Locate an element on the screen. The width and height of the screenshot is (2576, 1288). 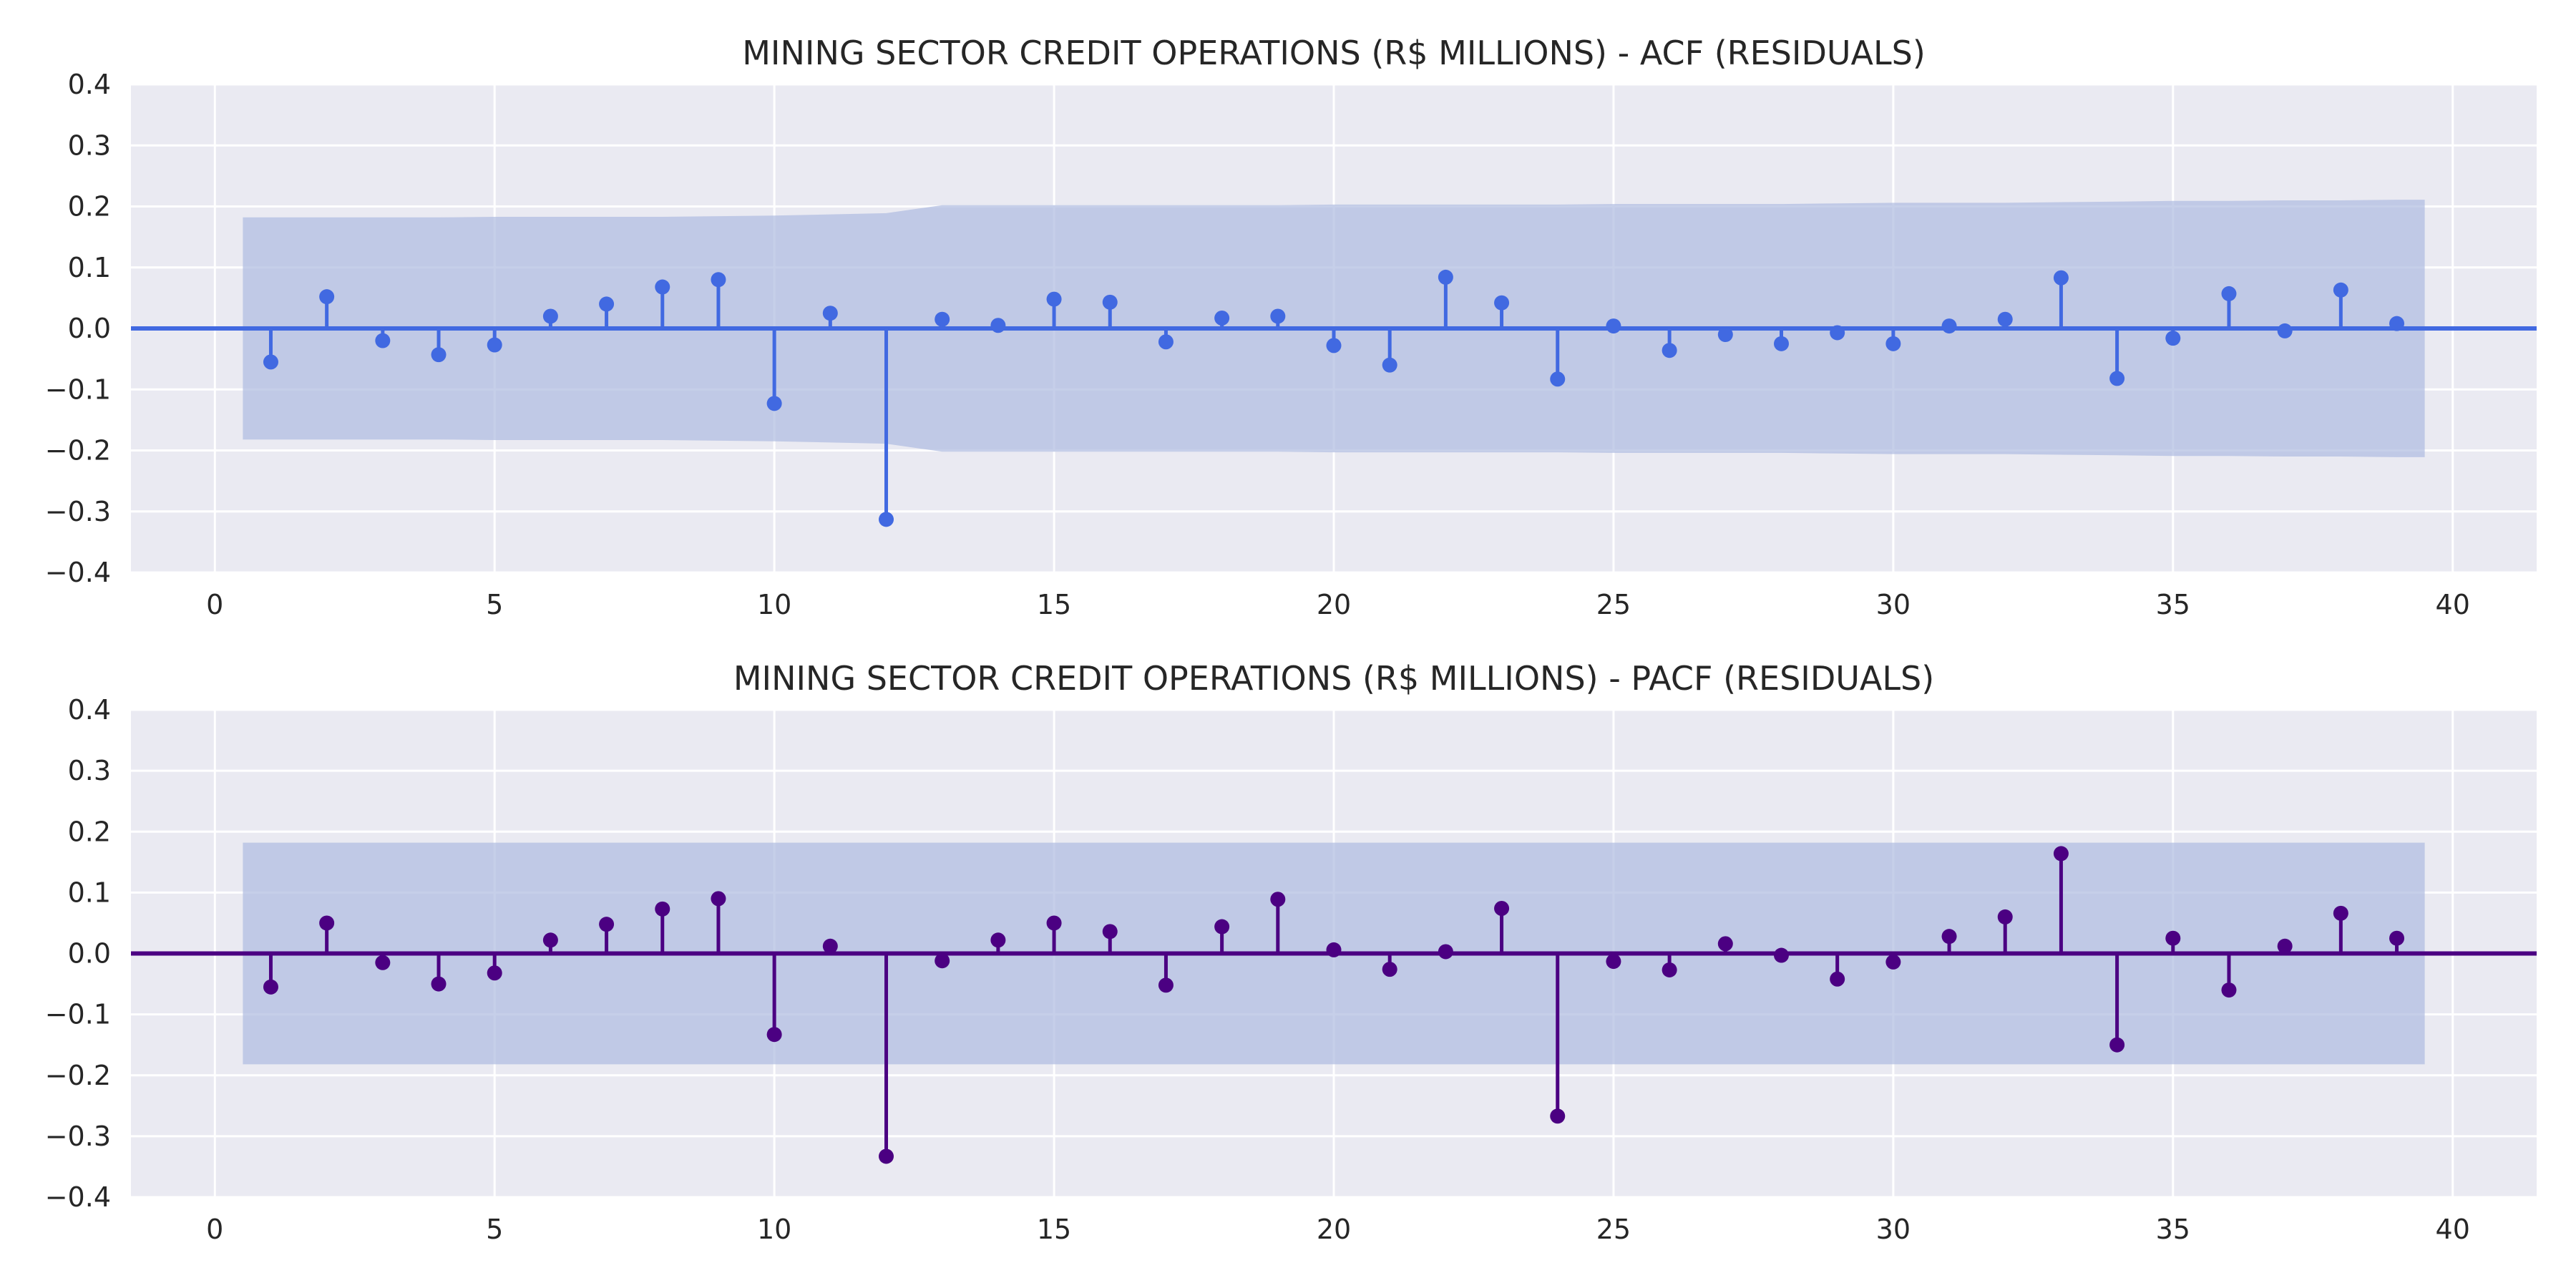
acf-y-tick-label: 0.2 is located at coordinates (89, 207).